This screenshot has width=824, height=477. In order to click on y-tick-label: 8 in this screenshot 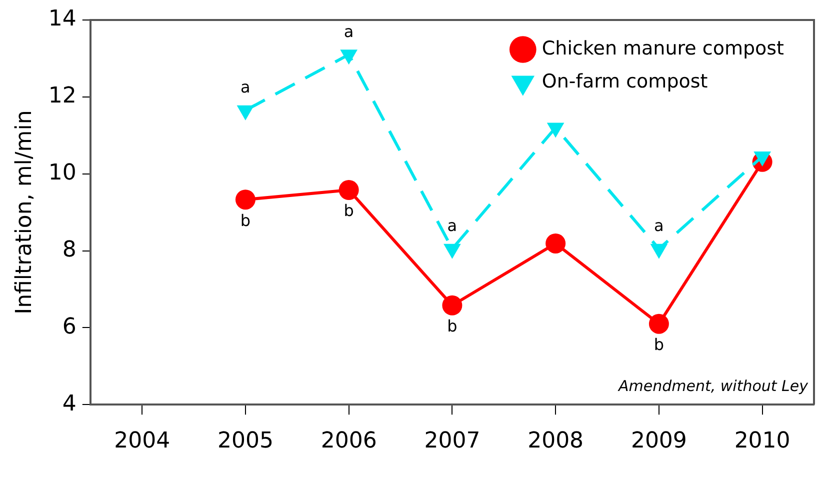, I will do `click(69, 249)`.